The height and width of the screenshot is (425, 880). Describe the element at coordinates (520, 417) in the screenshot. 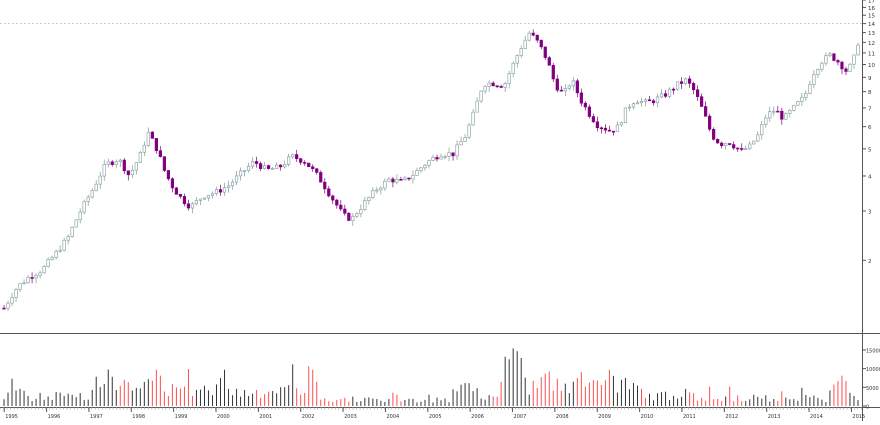

I see `date-tick-label: 2007` at that location.